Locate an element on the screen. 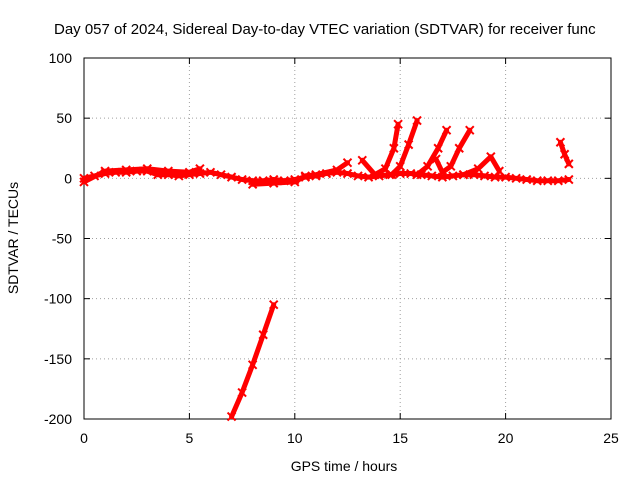  y-tick-label: 50 is located at coordinates (64, 118).